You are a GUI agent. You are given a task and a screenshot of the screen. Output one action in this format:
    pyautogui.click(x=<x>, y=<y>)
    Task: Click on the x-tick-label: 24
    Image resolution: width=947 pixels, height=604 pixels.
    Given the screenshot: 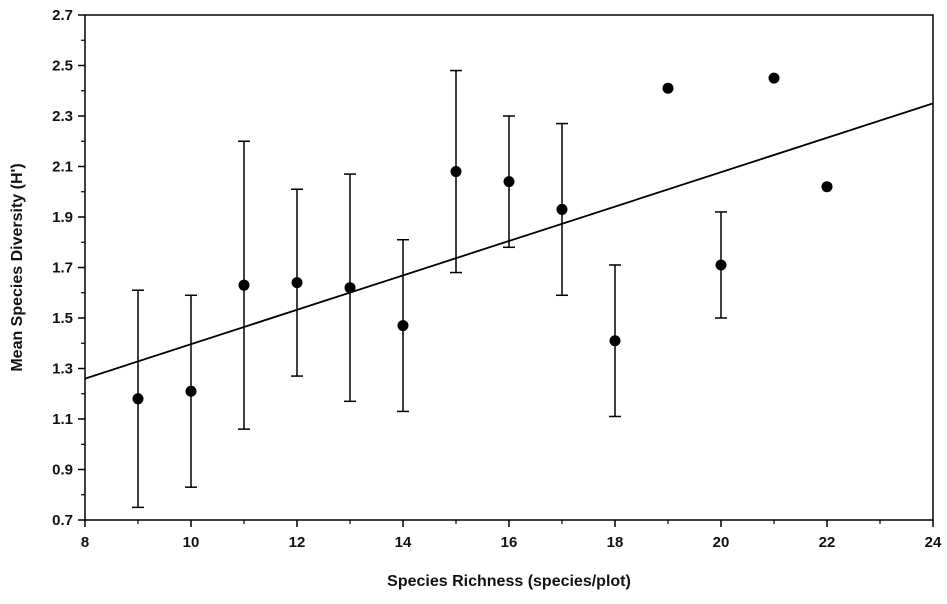 What is the action you would take?
    pyautogui.click(x=933, y=542)
    